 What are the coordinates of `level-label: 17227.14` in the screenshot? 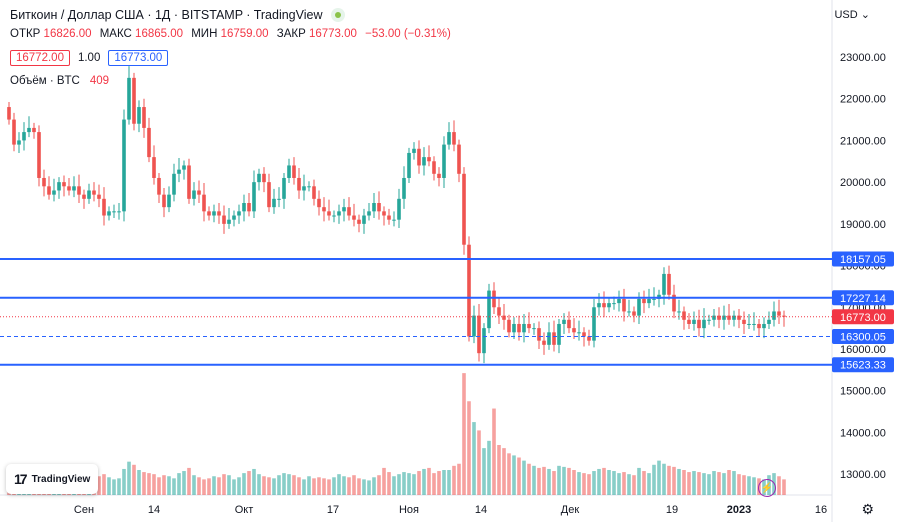 It's located at (863, 299).